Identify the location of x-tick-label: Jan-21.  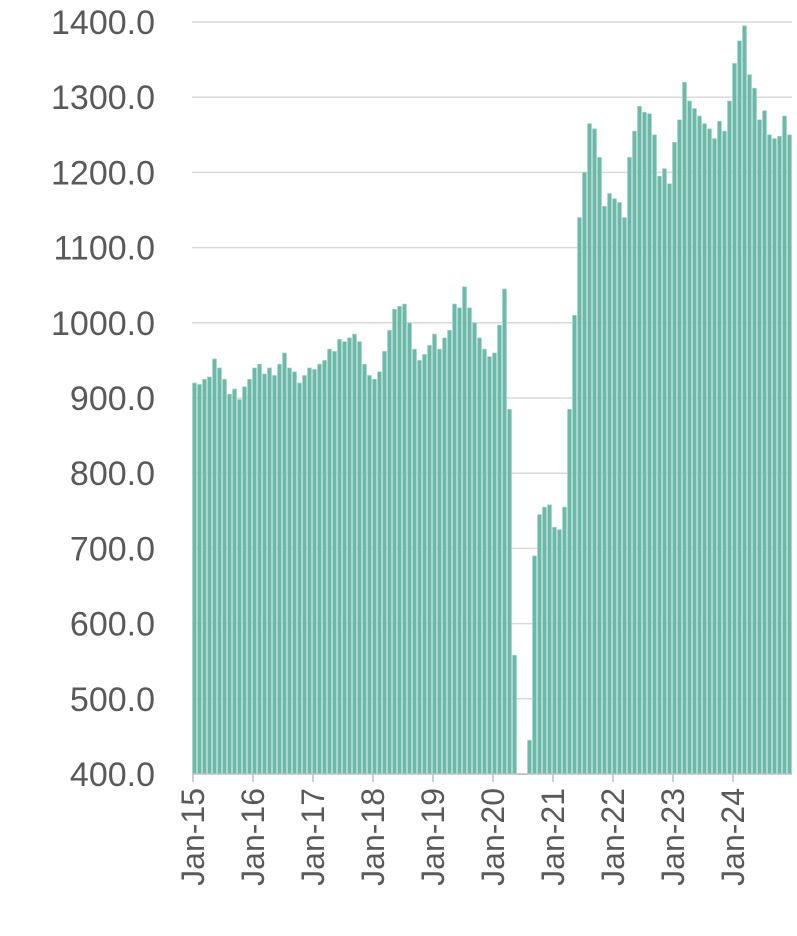
(553, 837).